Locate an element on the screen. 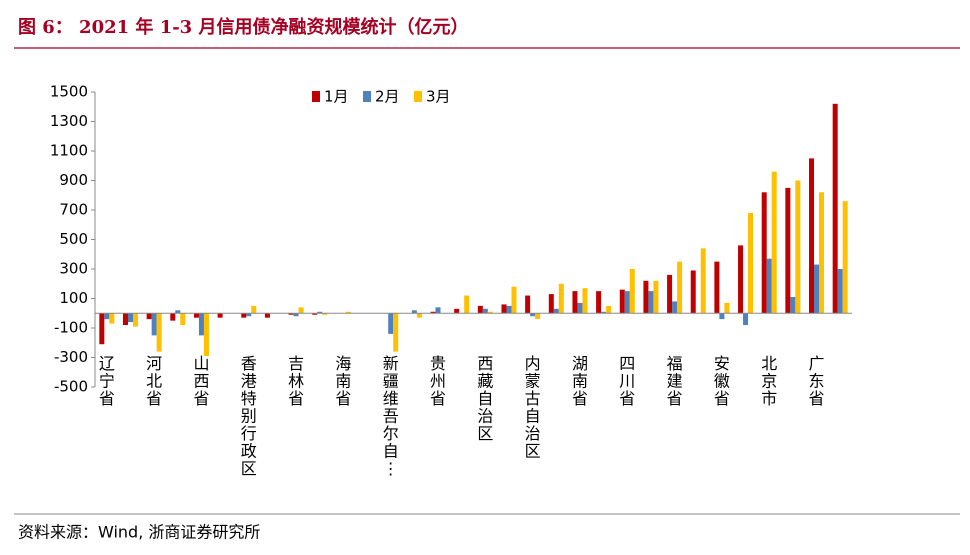 This screenshot has width=970, height=555. y-tick-label: -300 is located at coordinates (71, 357).